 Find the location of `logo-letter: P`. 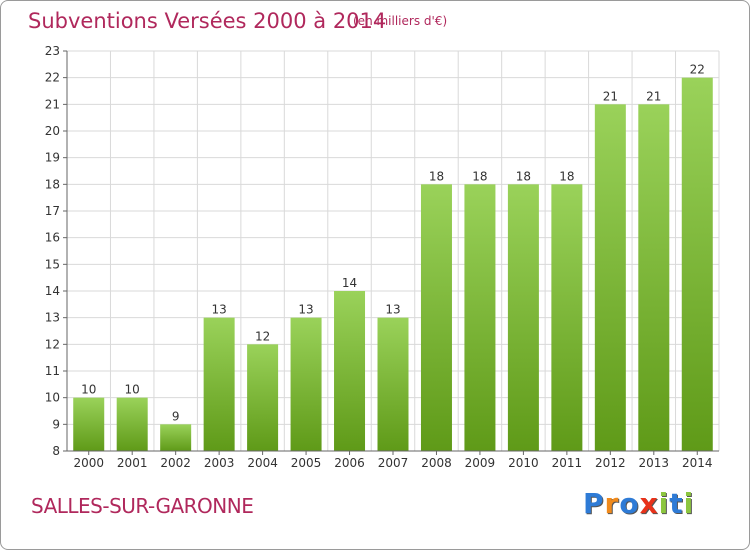

logo-letter: P is located at coordinates (594, 503).